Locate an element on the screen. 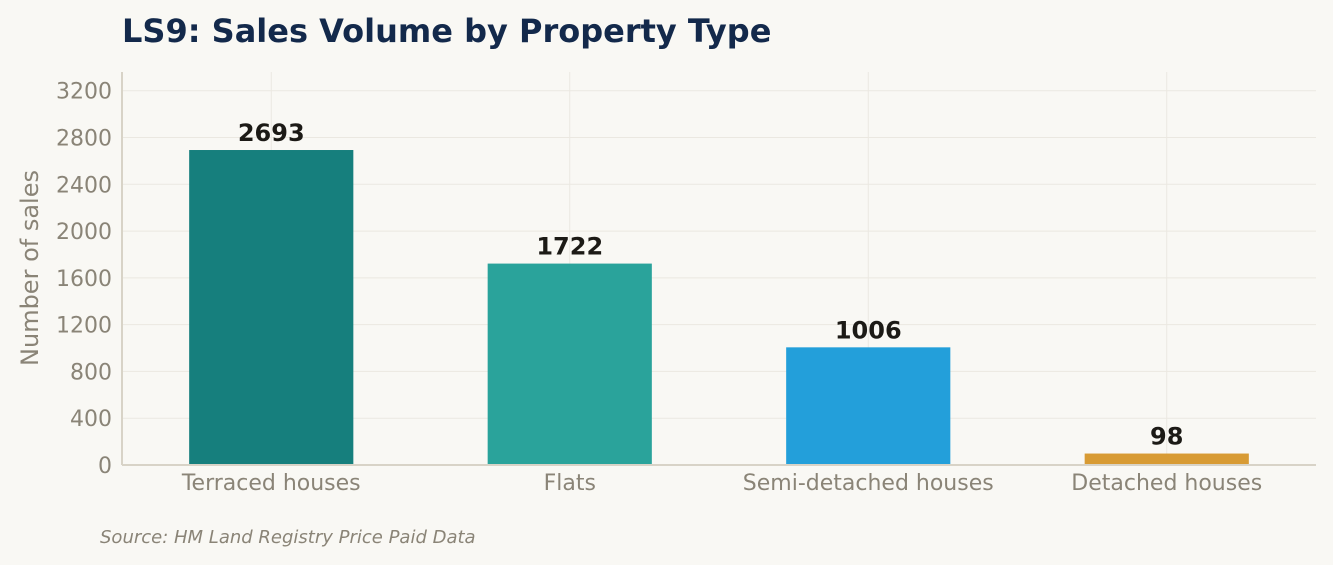 The height and width of the screenshot is (565, 1333). y-axis-label: Number of sales is located at coordinates (30, 268).